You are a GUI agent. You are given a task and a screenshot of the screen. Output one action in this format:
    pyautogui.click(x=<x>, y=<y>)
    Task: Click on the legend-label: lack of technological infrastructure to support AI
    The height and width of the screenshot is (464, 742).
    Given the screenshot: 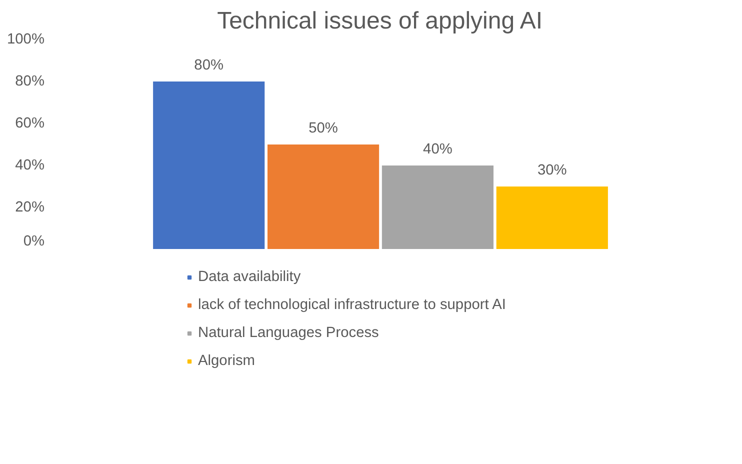 What is the action you would take?
    pyautogui.click(x=352, y=305)
    